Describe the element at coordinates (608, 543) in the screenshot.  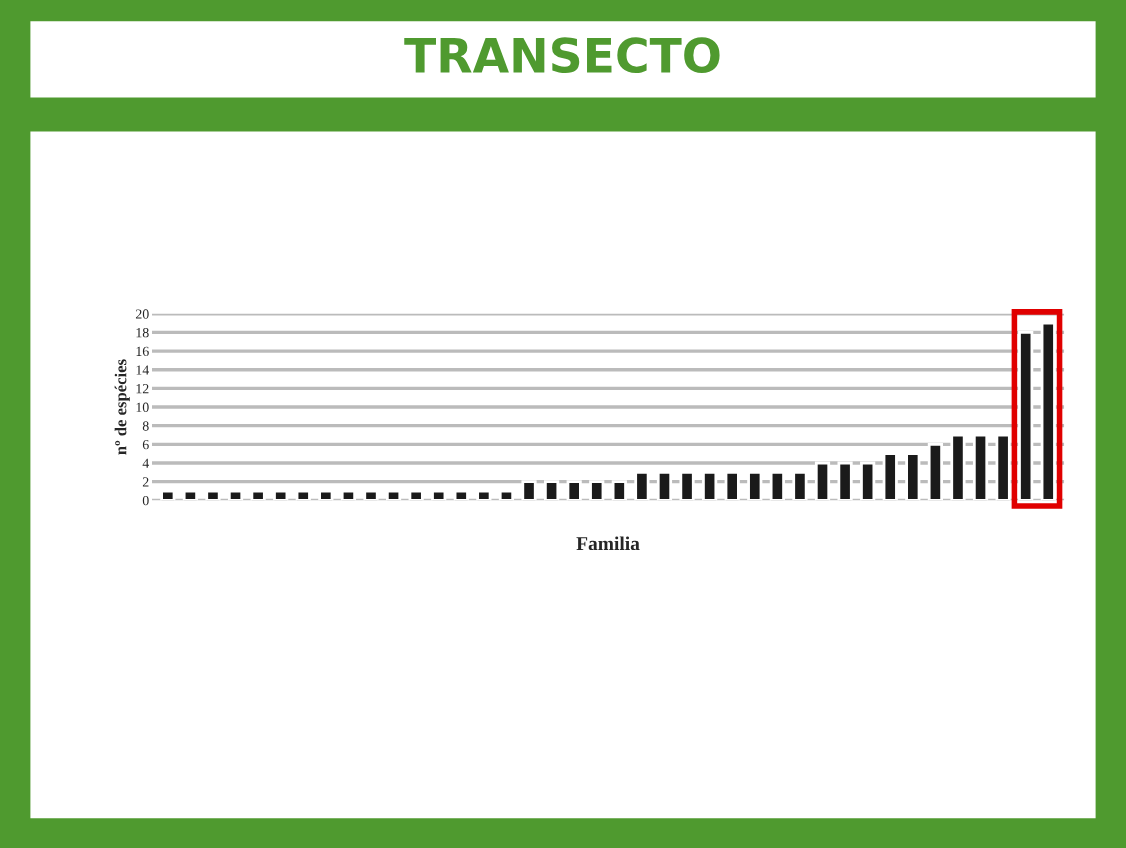
I see `x-axis-title: Familia` at that location.